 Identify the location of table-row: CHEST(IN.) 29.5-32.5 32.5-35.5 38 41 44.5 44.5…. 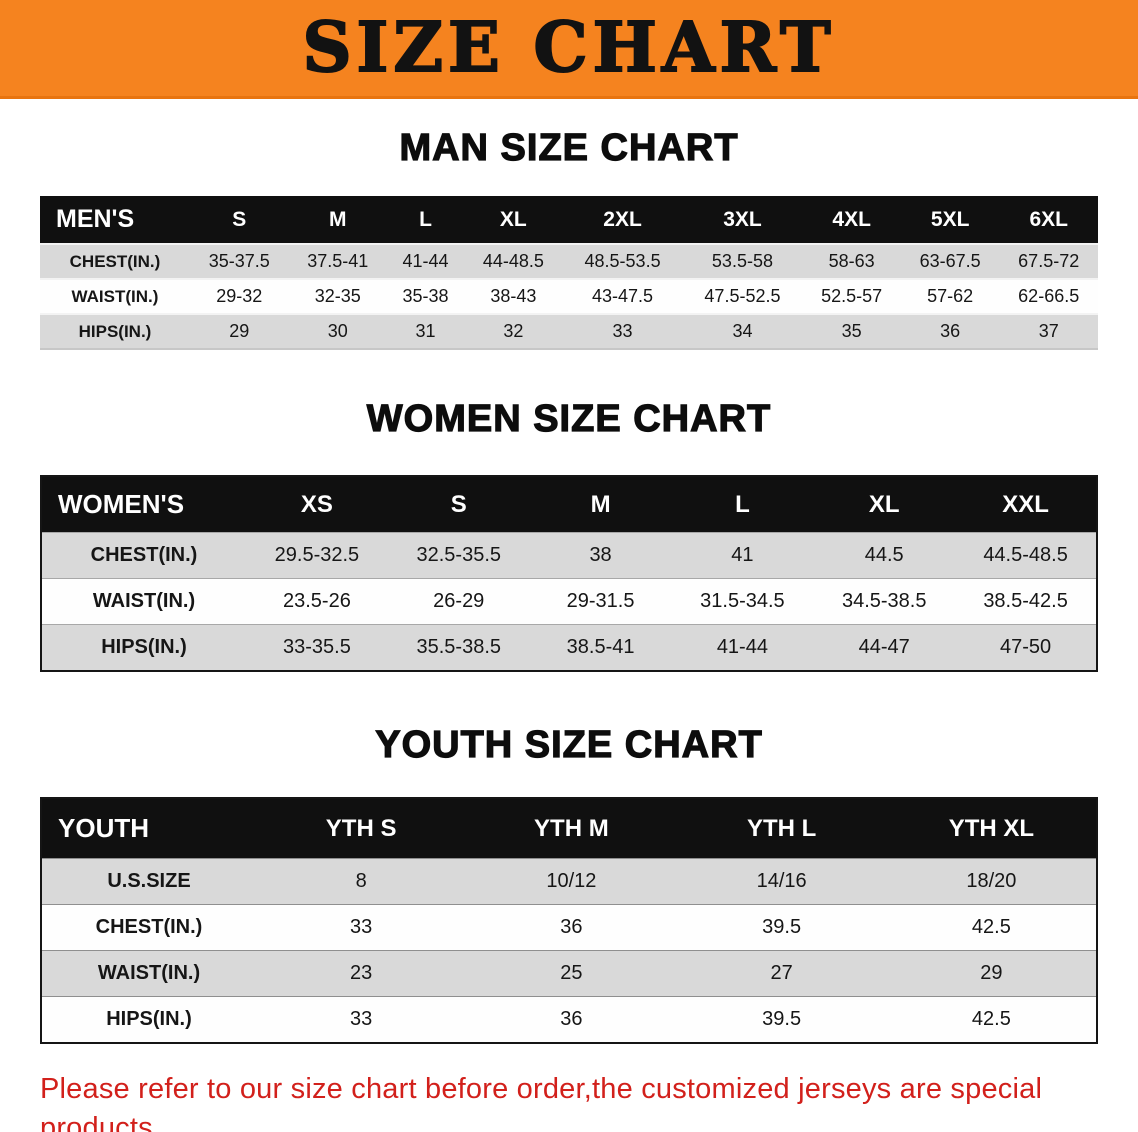
(569, 555).